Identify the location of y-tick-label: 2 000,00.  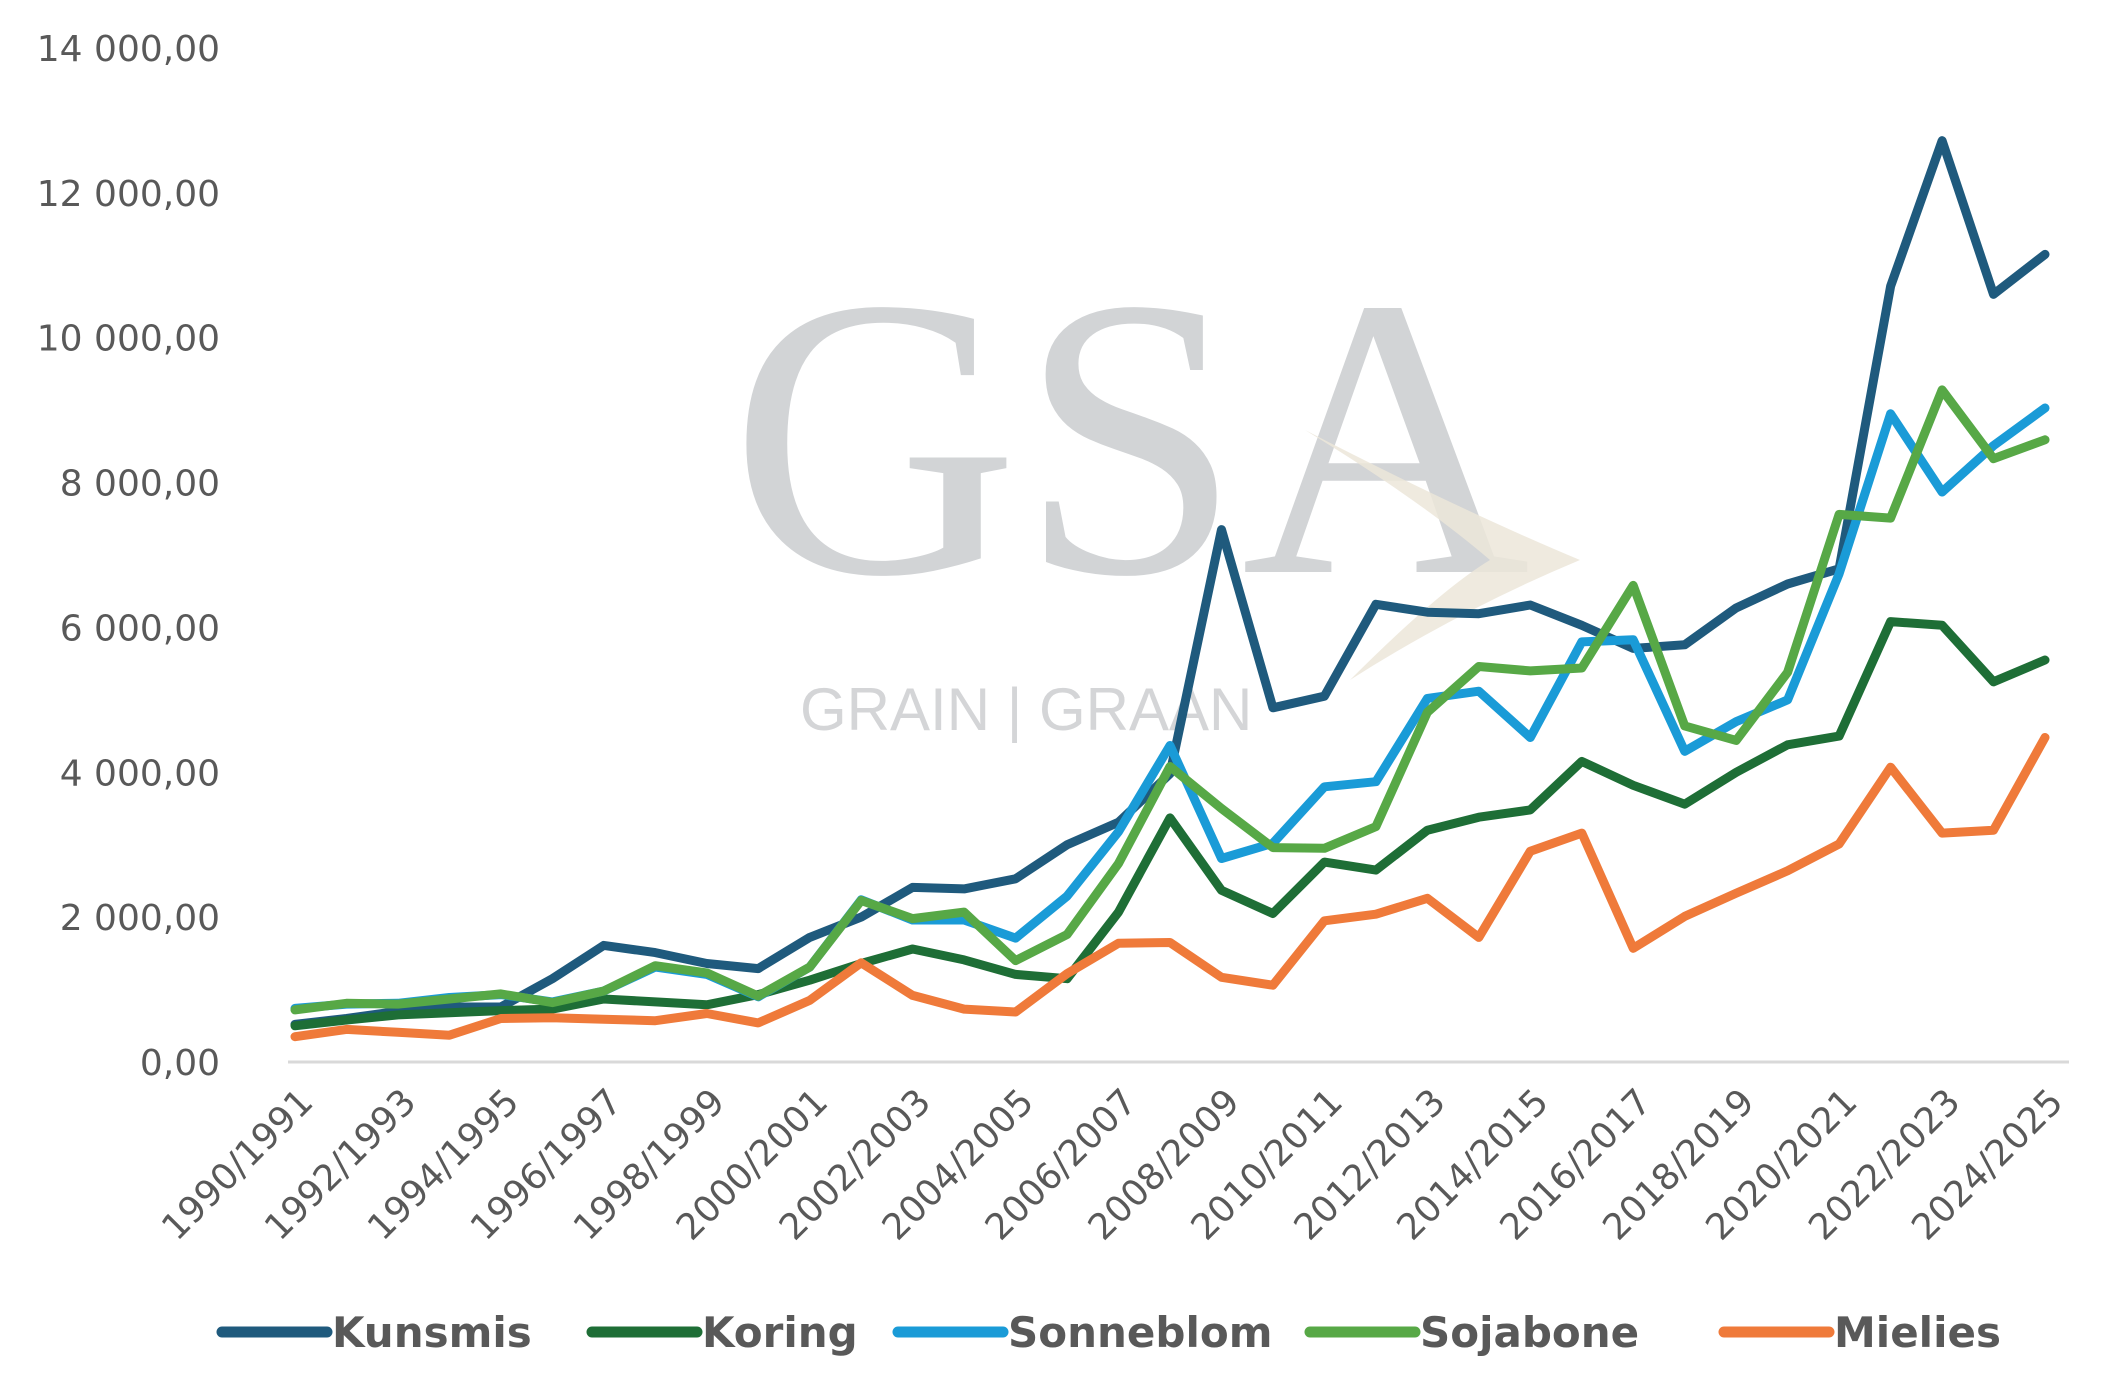
(140, 918).